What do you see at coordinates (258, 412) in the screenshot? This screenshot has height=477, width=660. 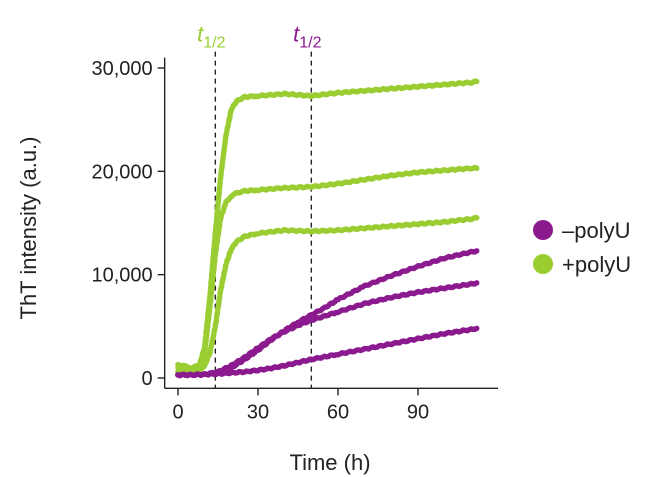 I see `x-tick-label: 30` at bounding box center [258, 412].